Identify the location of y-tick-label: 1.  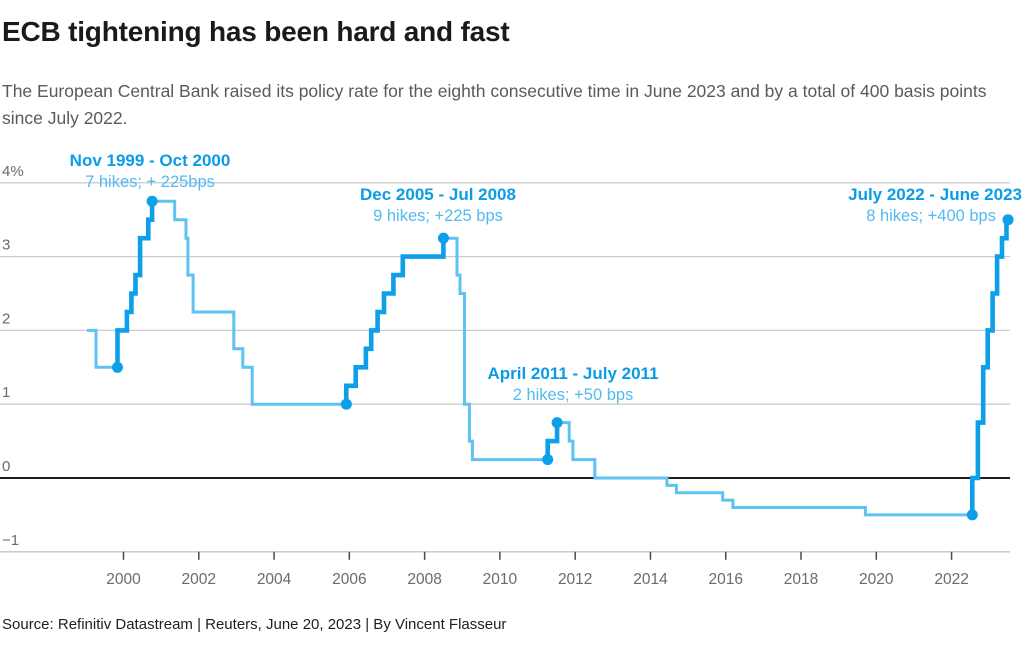
(6, 392).